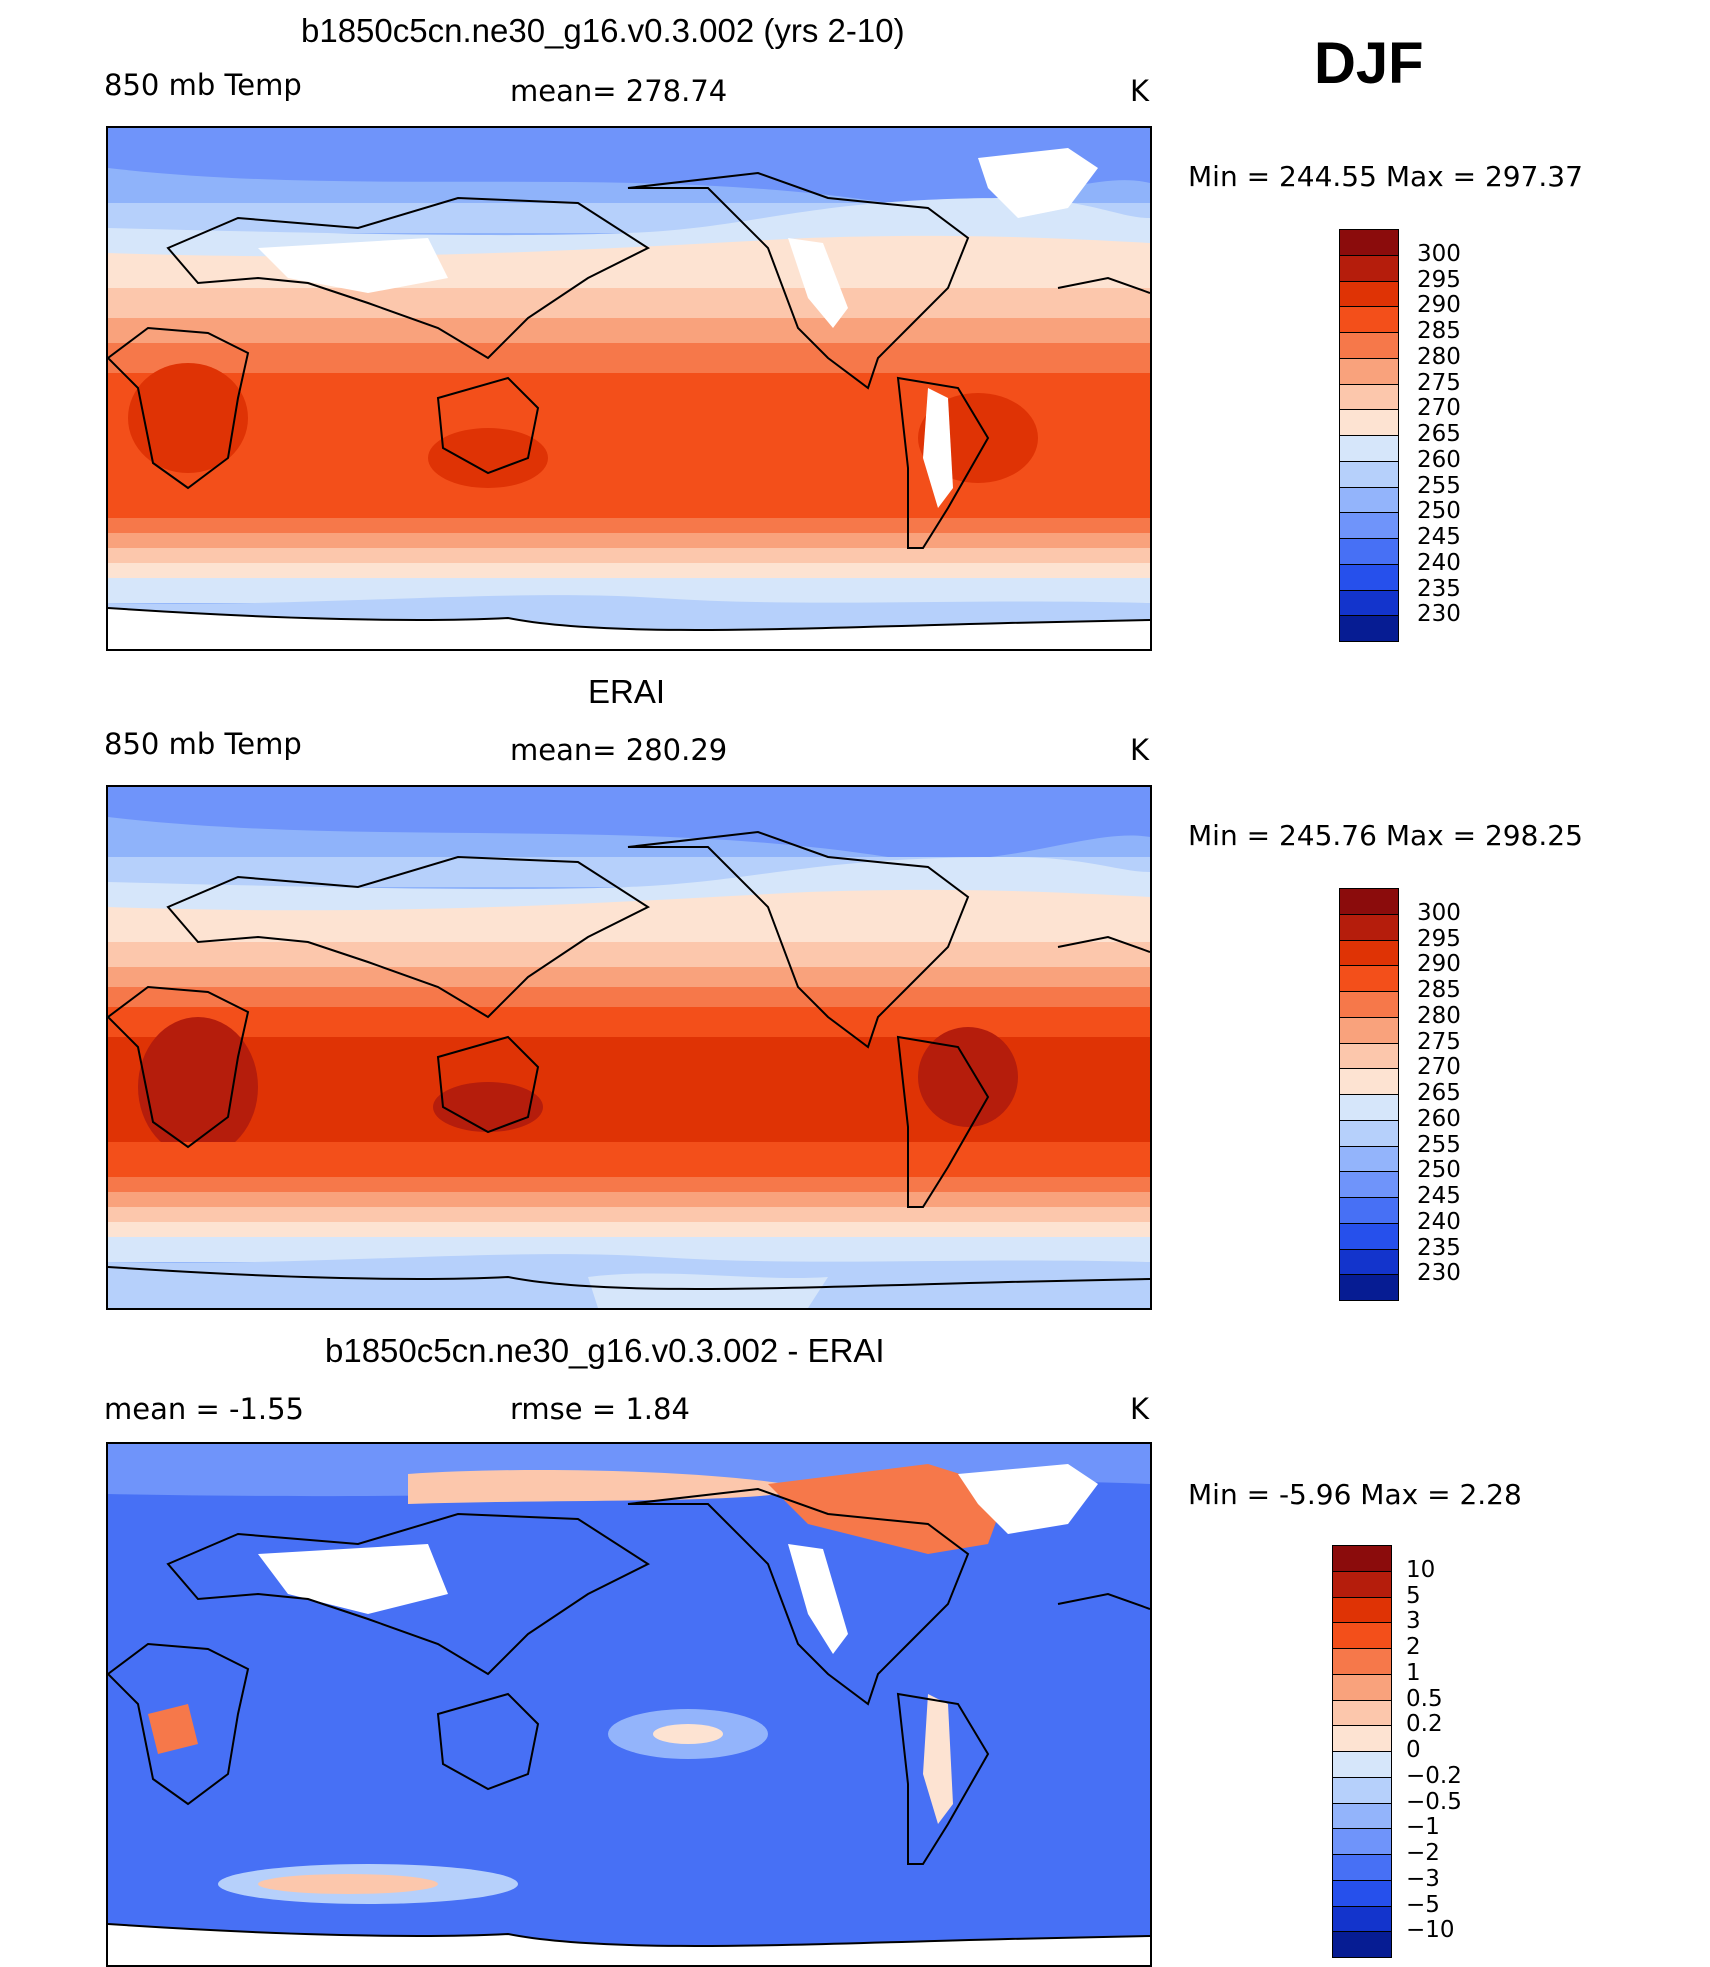  What do you see at coordinates (1423, 1904) in the screenshot?
I see `colorbar-label: −5` at bounding box center [1423, 1904].